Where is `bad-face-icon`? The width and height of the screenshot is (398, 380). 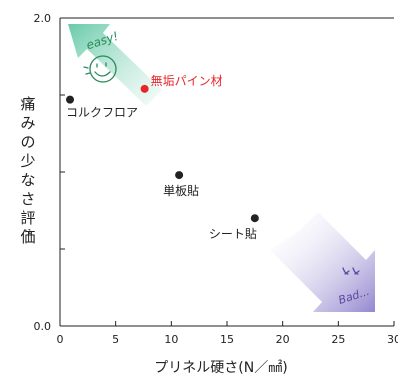 bad-face-icon is located at coordinates (351, 271).